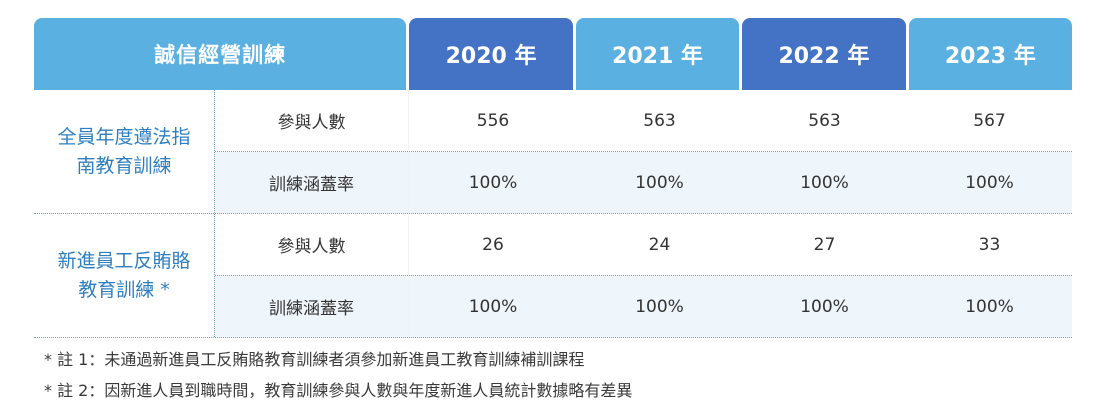 Image resolution: width=1100 pixels, height=417 pixels. What do you see at coordinates (657, 54) in the screenshot?
I see `year-header-2021: 2021 年` at bounding box center [657, 54].